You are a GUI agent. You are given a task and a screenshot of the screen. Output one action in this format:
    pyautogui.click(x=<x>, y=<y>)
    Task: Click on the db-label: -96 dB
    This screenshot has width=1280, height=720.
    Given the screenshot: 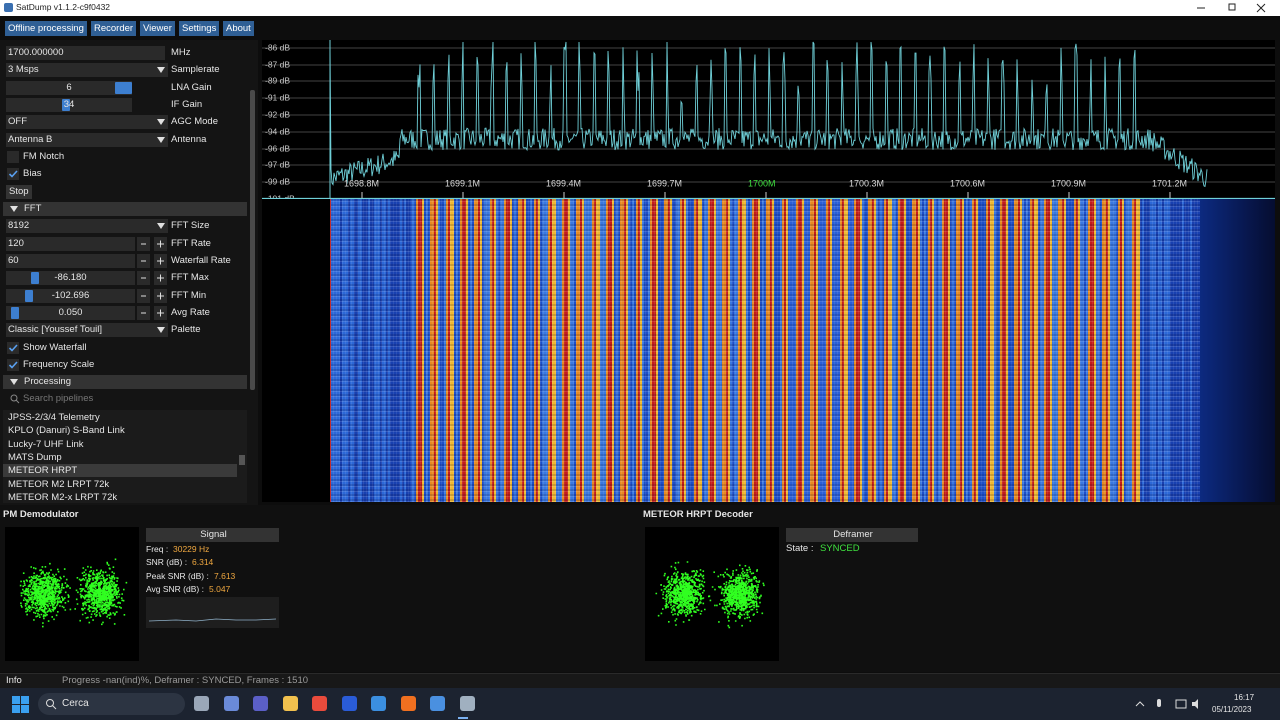 What is the action you would take?
    pyautogui.click(x=277, y=148)
    